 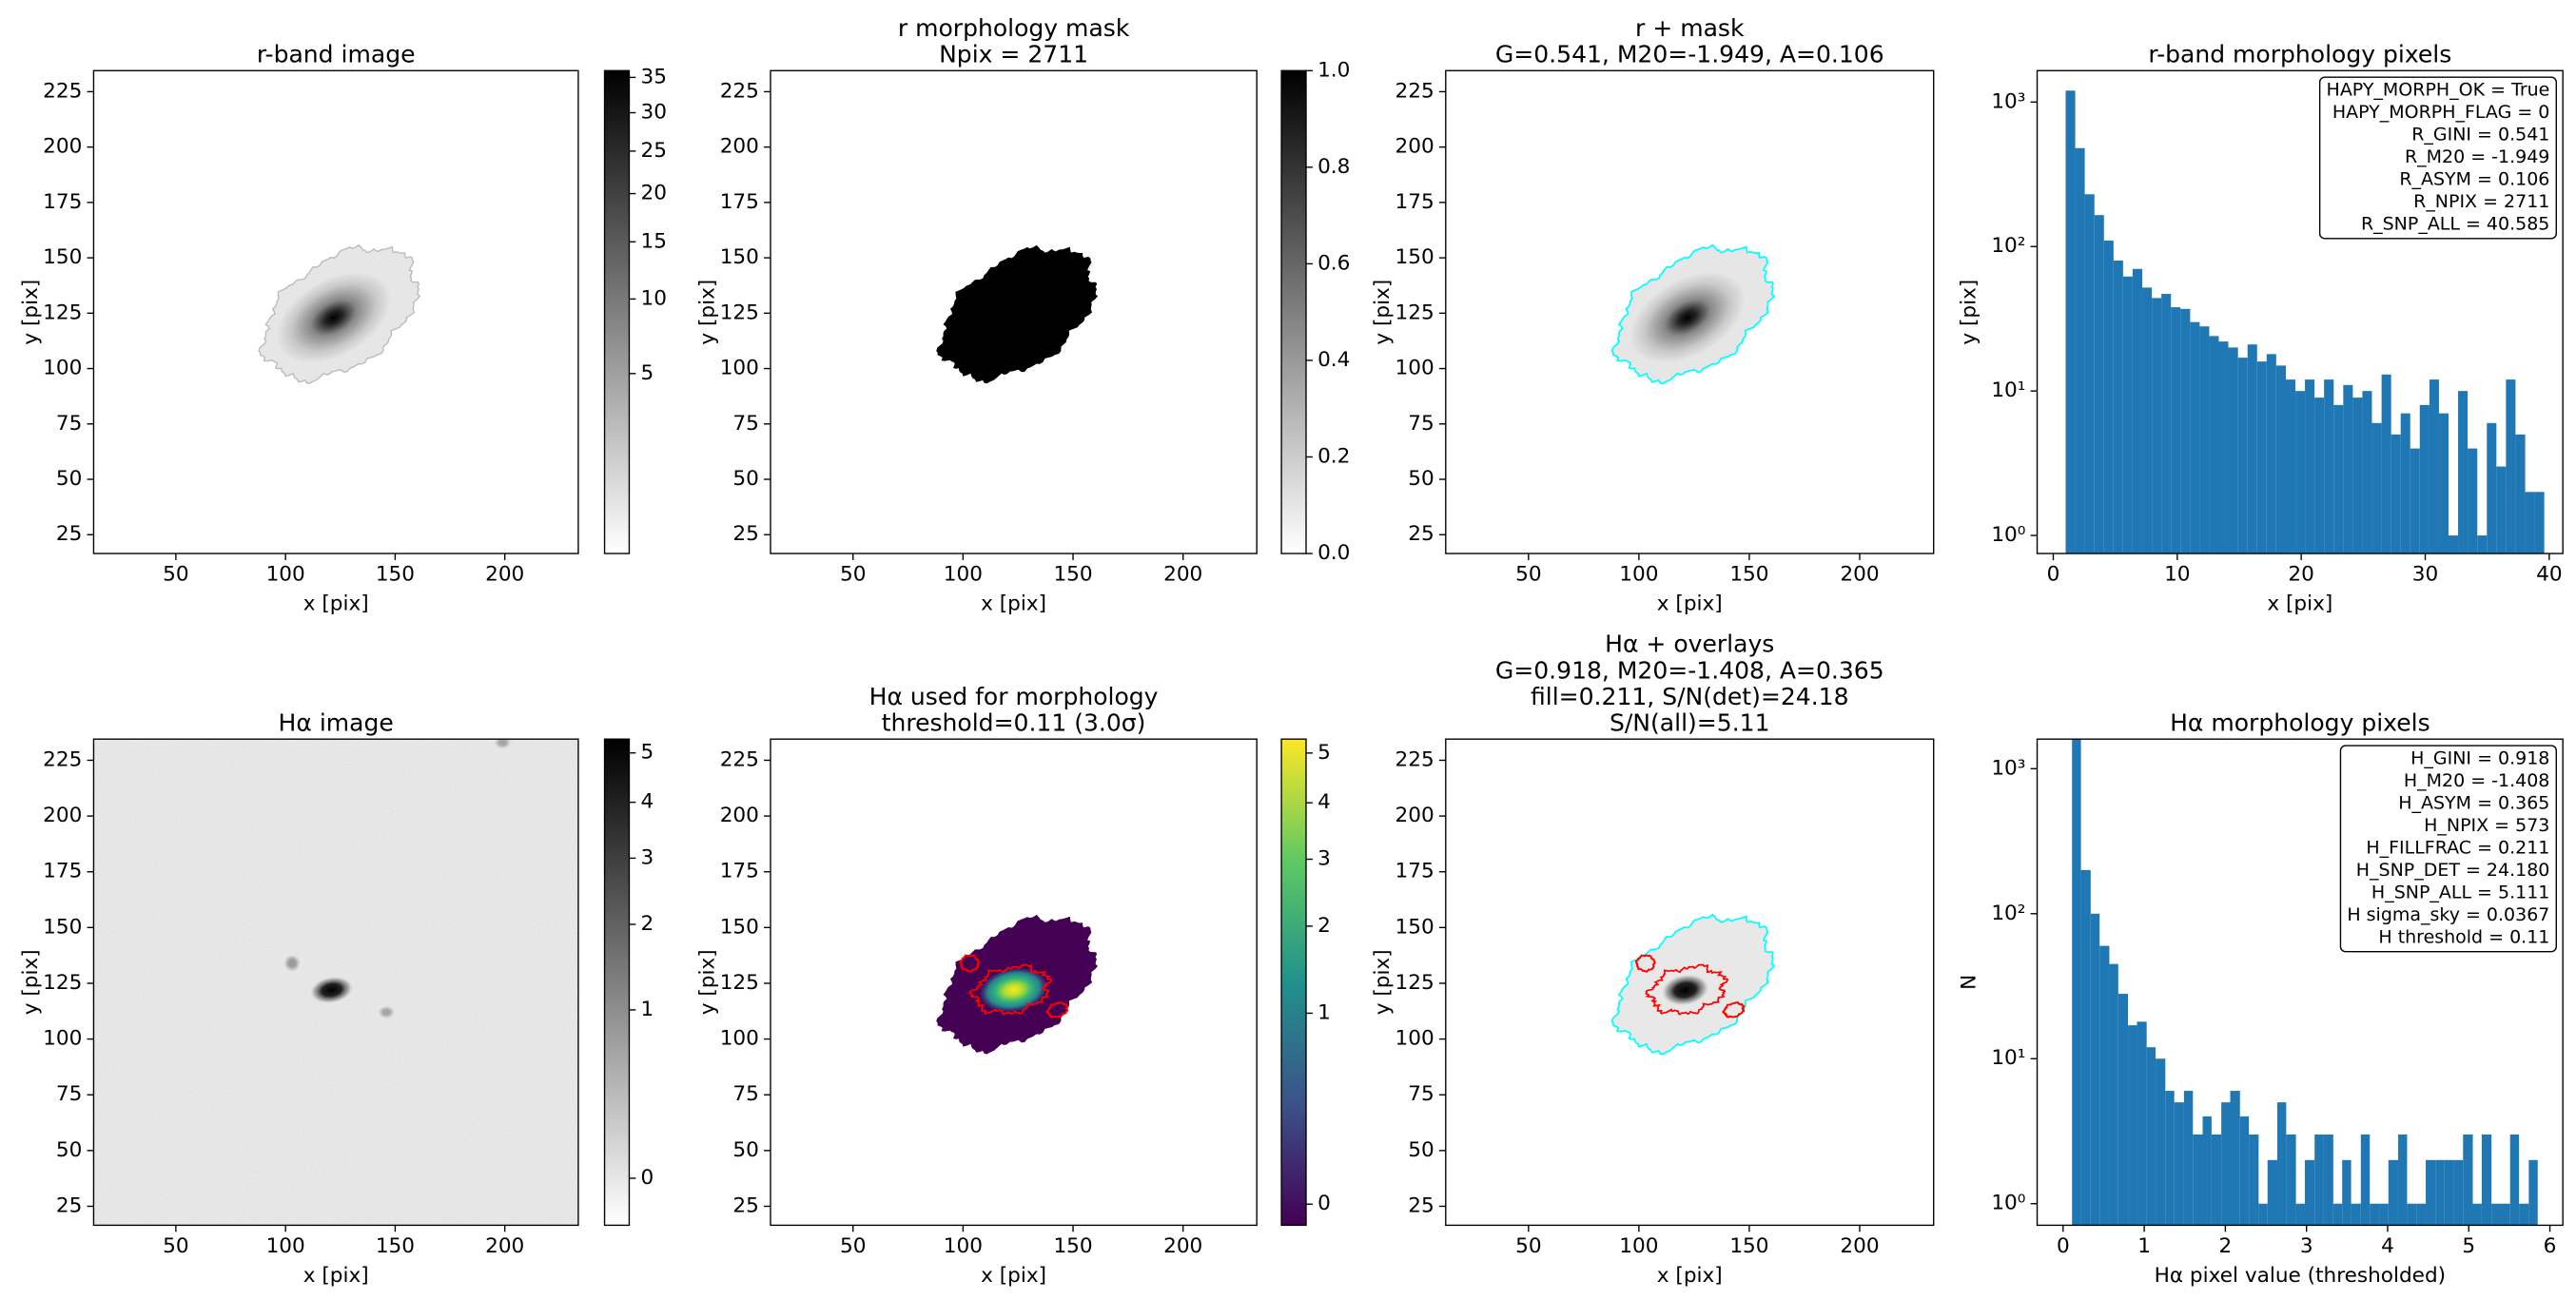 I want to click on x-tick-label: 1, so click(x=2144, y=1246).